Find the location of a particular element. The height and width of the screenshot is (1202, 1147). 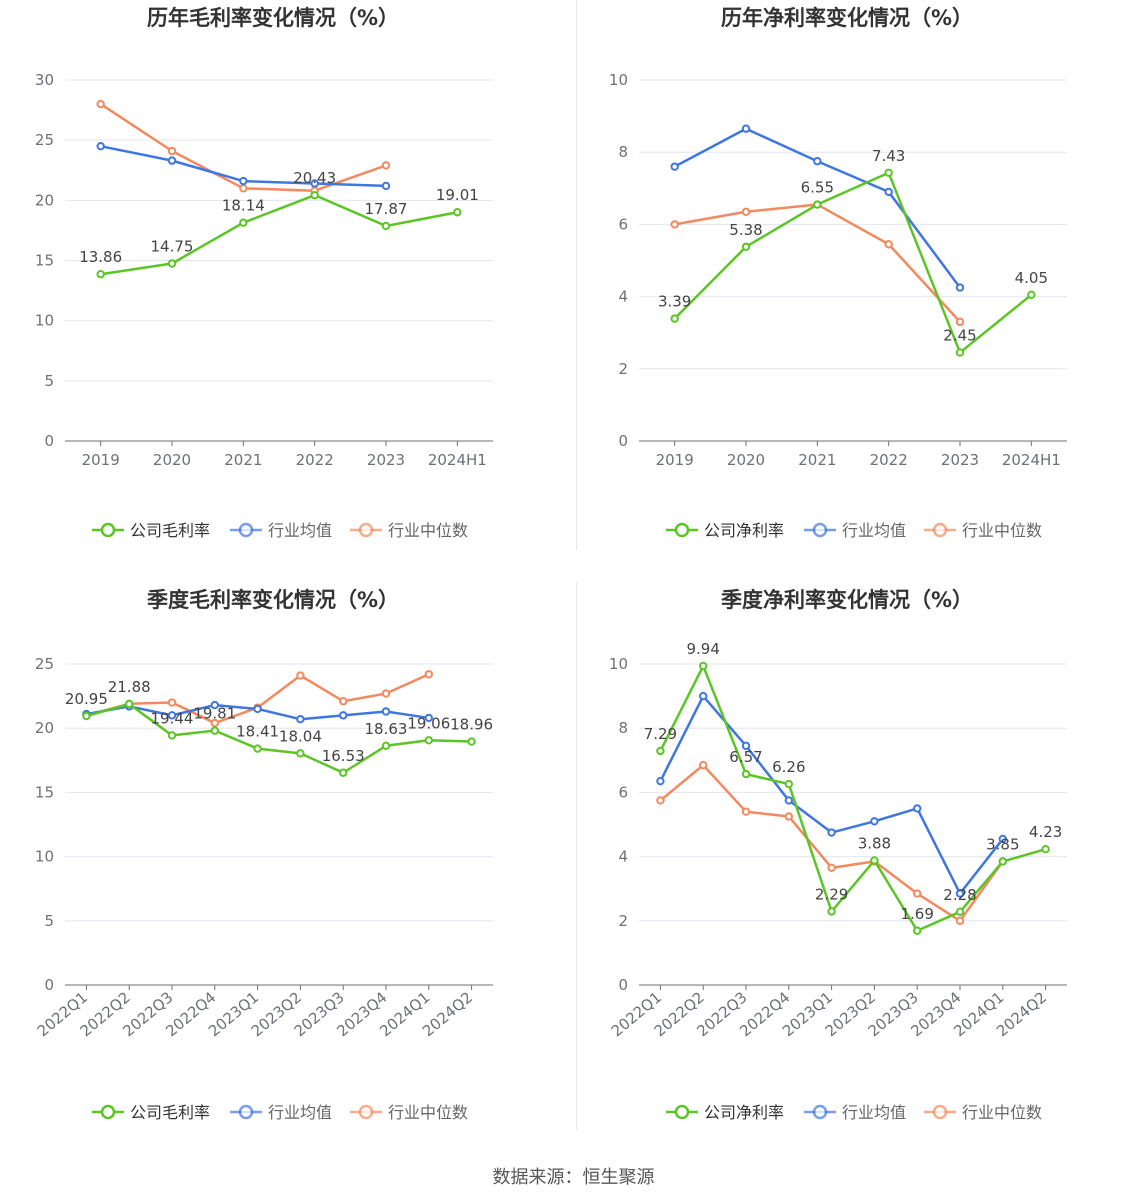

y-tick-label: 30 is located at coordinates (44, 80).